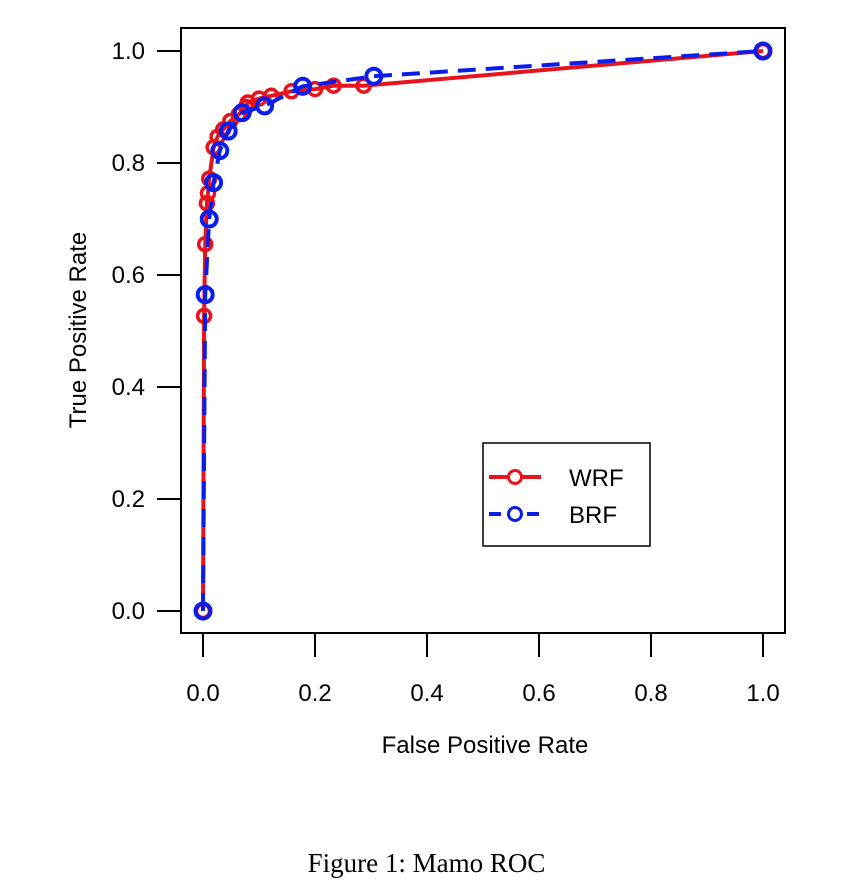 The height and width of the screenshot is (896, 853). I want to click on x-tick-label: 0.2, so click(314, 693).